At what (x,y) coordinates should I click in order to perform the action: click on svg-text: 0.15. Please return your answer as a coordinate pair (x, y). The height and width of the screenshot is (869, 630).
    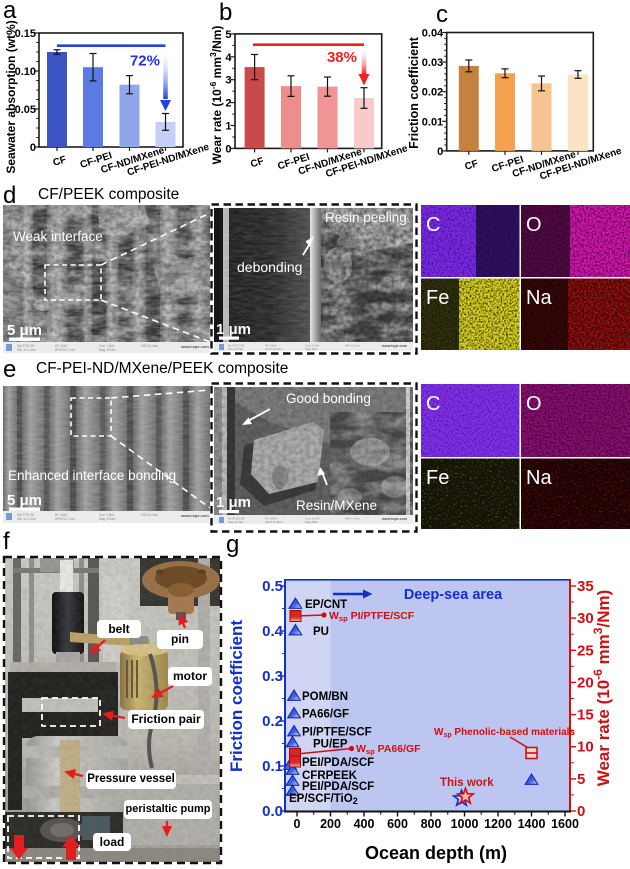
    Looking at the image, I should click on (25, 34).